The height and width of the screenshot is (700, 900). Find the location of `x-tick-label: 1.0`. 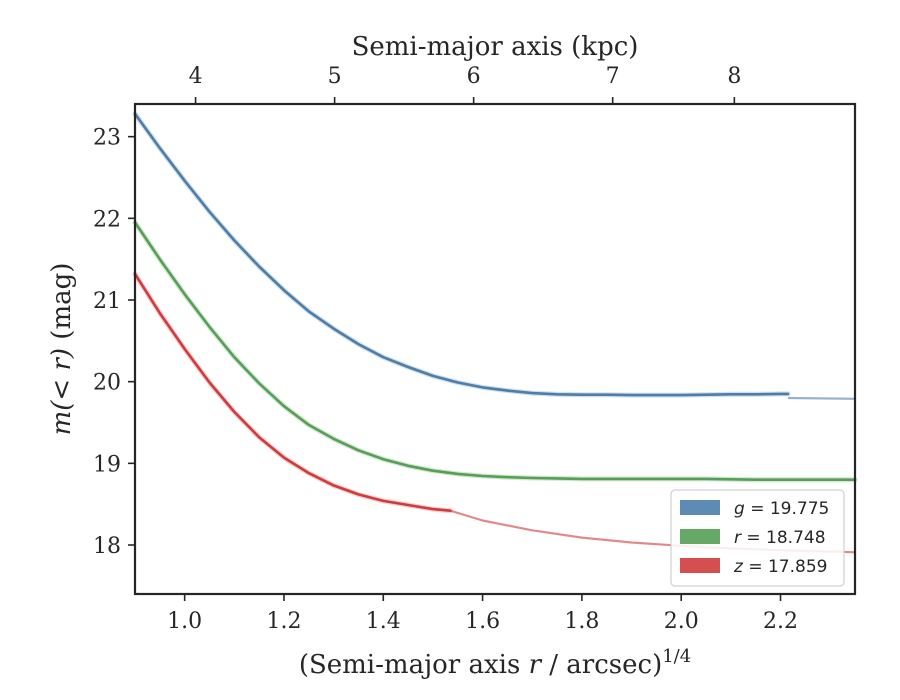

x-tick-label: 1.0 is located at coordinates (184, 621).